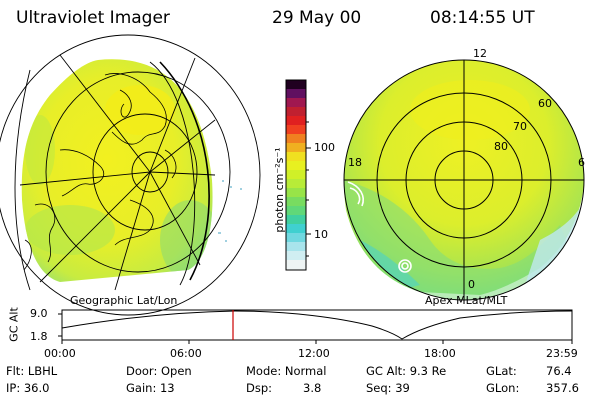 Image resolution: width=600 pixels, height=400 pixels. Describe the element at coordinates (471, 284) in the screenshot. I see `mlt-label-0: 0` at that location.